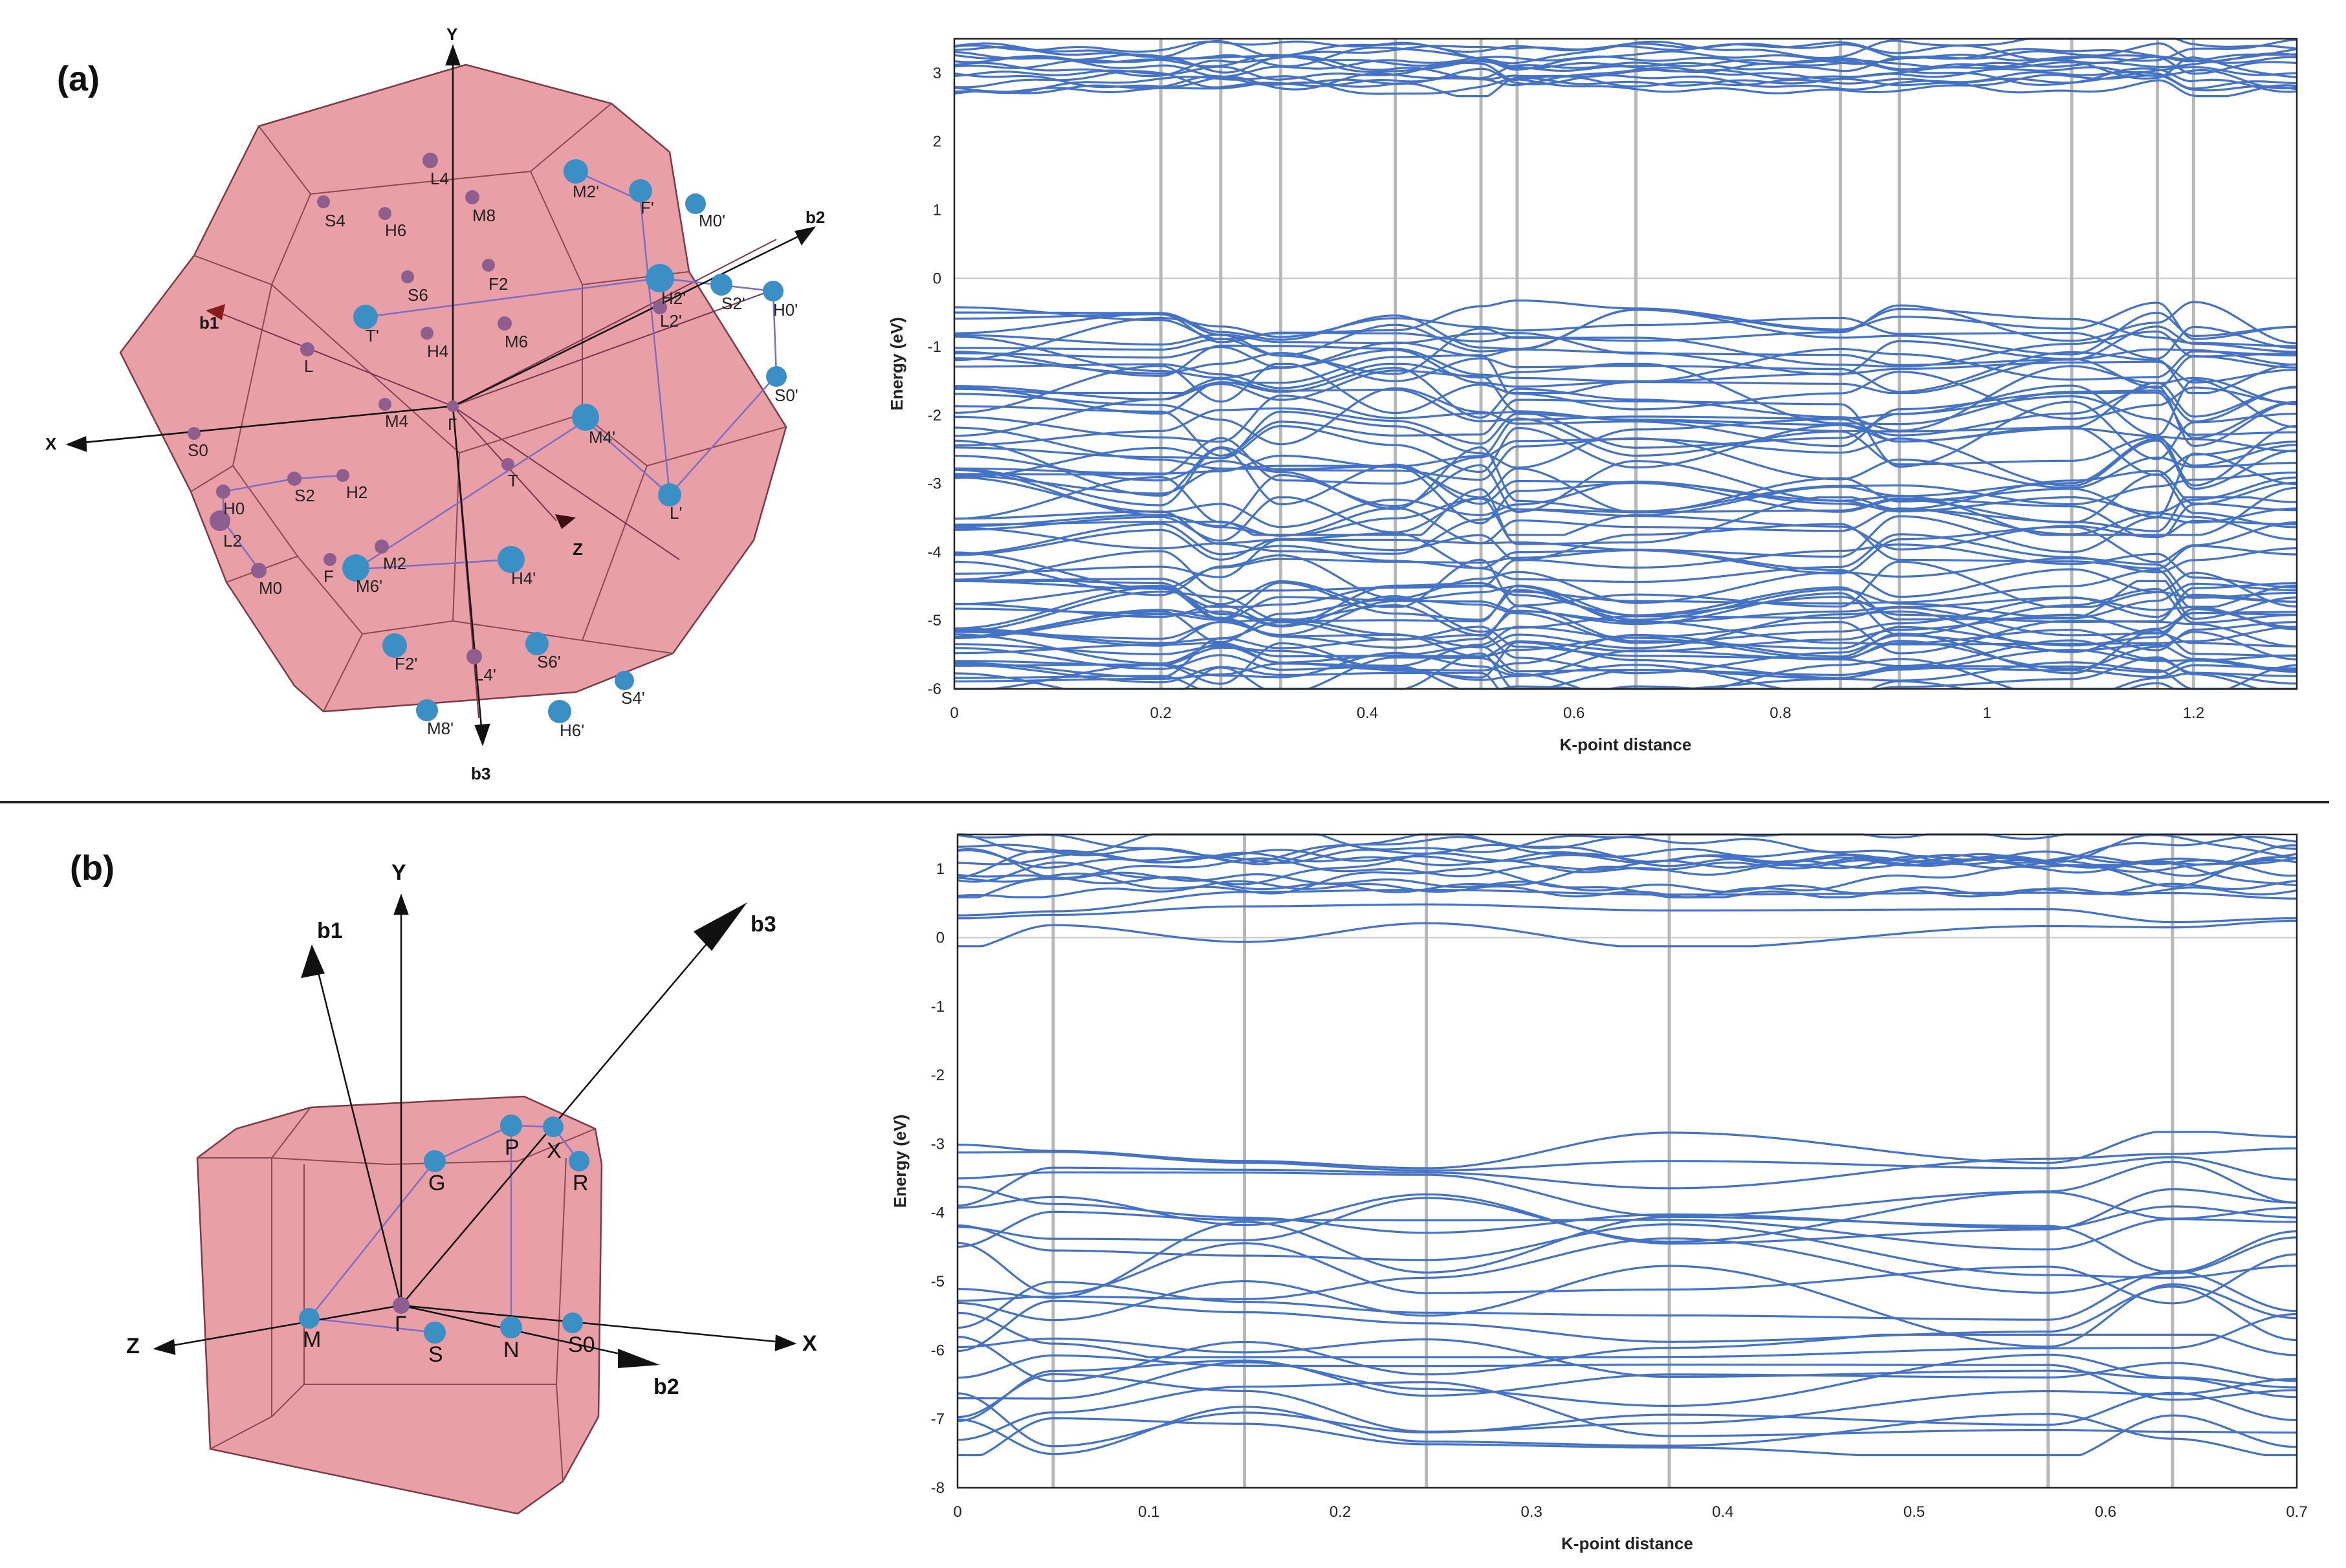 The width and height of the screenshot is (2346, 1568). I want to click on panel-b-brillouin-zone: Y Z X b1 b3 b2 Γ G P X R M S N S0, so click(472, 1187).